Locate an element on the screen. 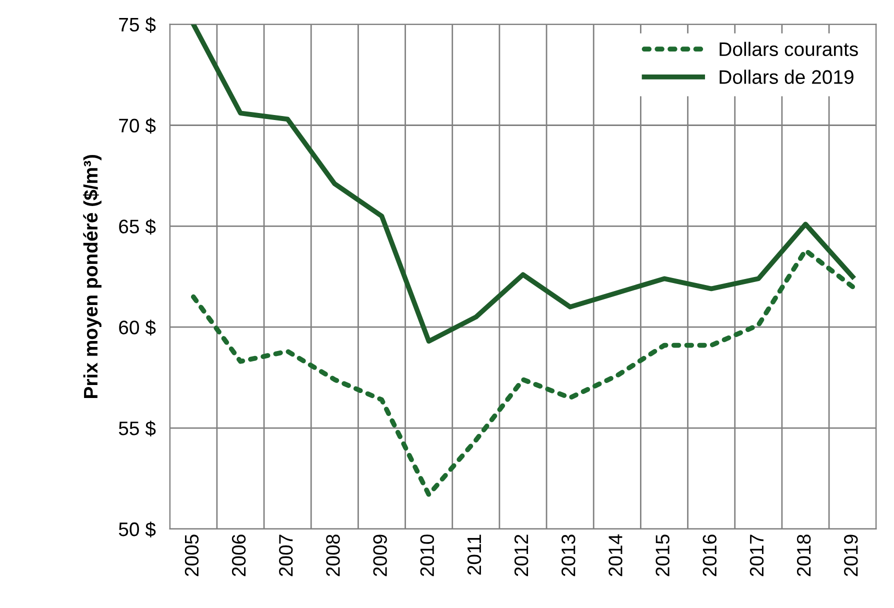  x-tick-label: 2015 is located at coordinates (663, 555).